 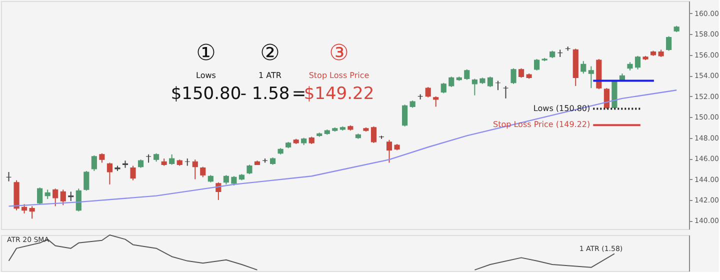 I want to click on annotation: =, so click(x=299, y=94).